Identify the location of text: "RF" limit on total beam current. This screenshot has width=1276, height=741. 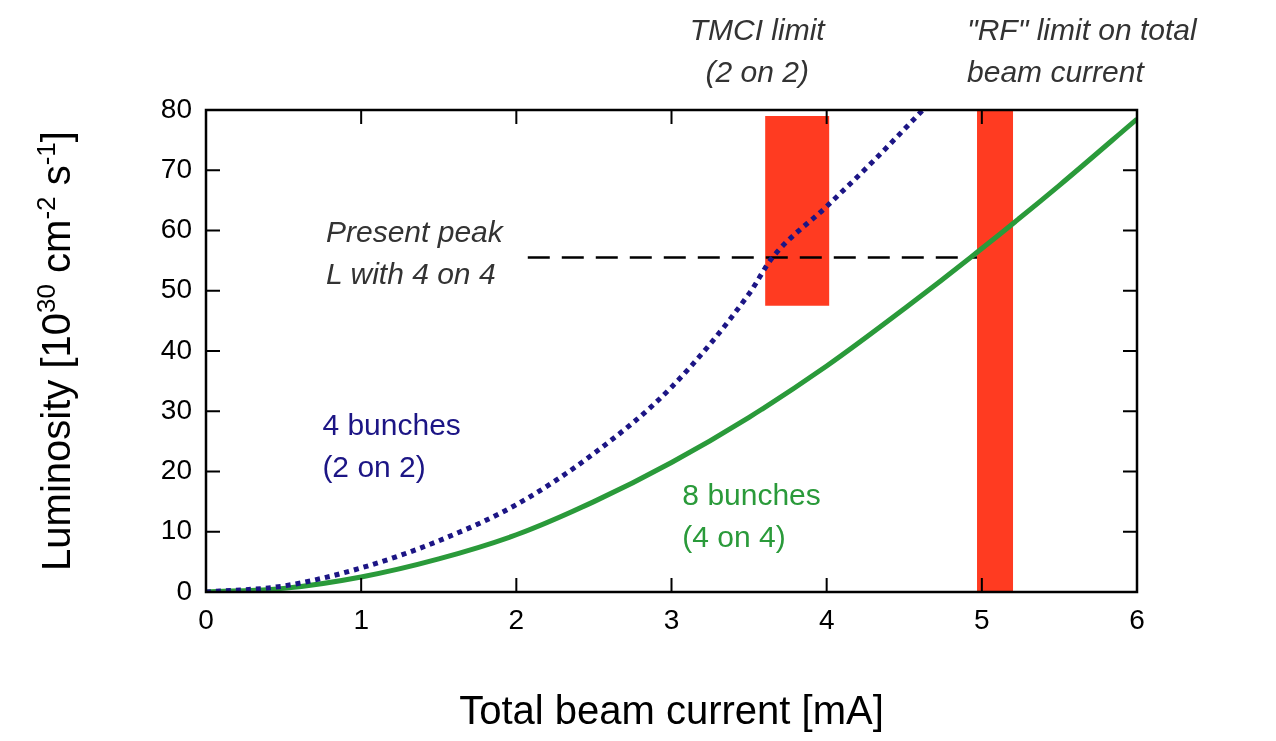
(1083, 50).